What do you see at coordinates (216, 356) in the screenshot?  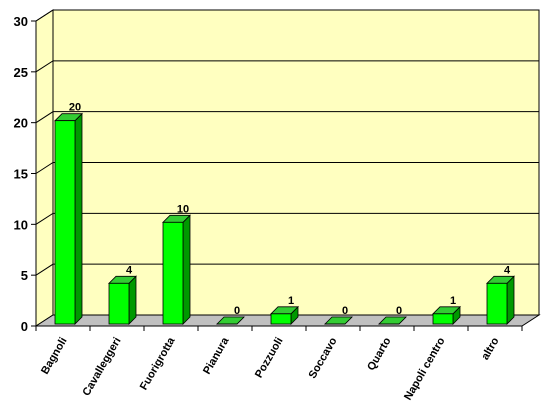 I see `category-label: Pianura` at bounding box center [216, 356].